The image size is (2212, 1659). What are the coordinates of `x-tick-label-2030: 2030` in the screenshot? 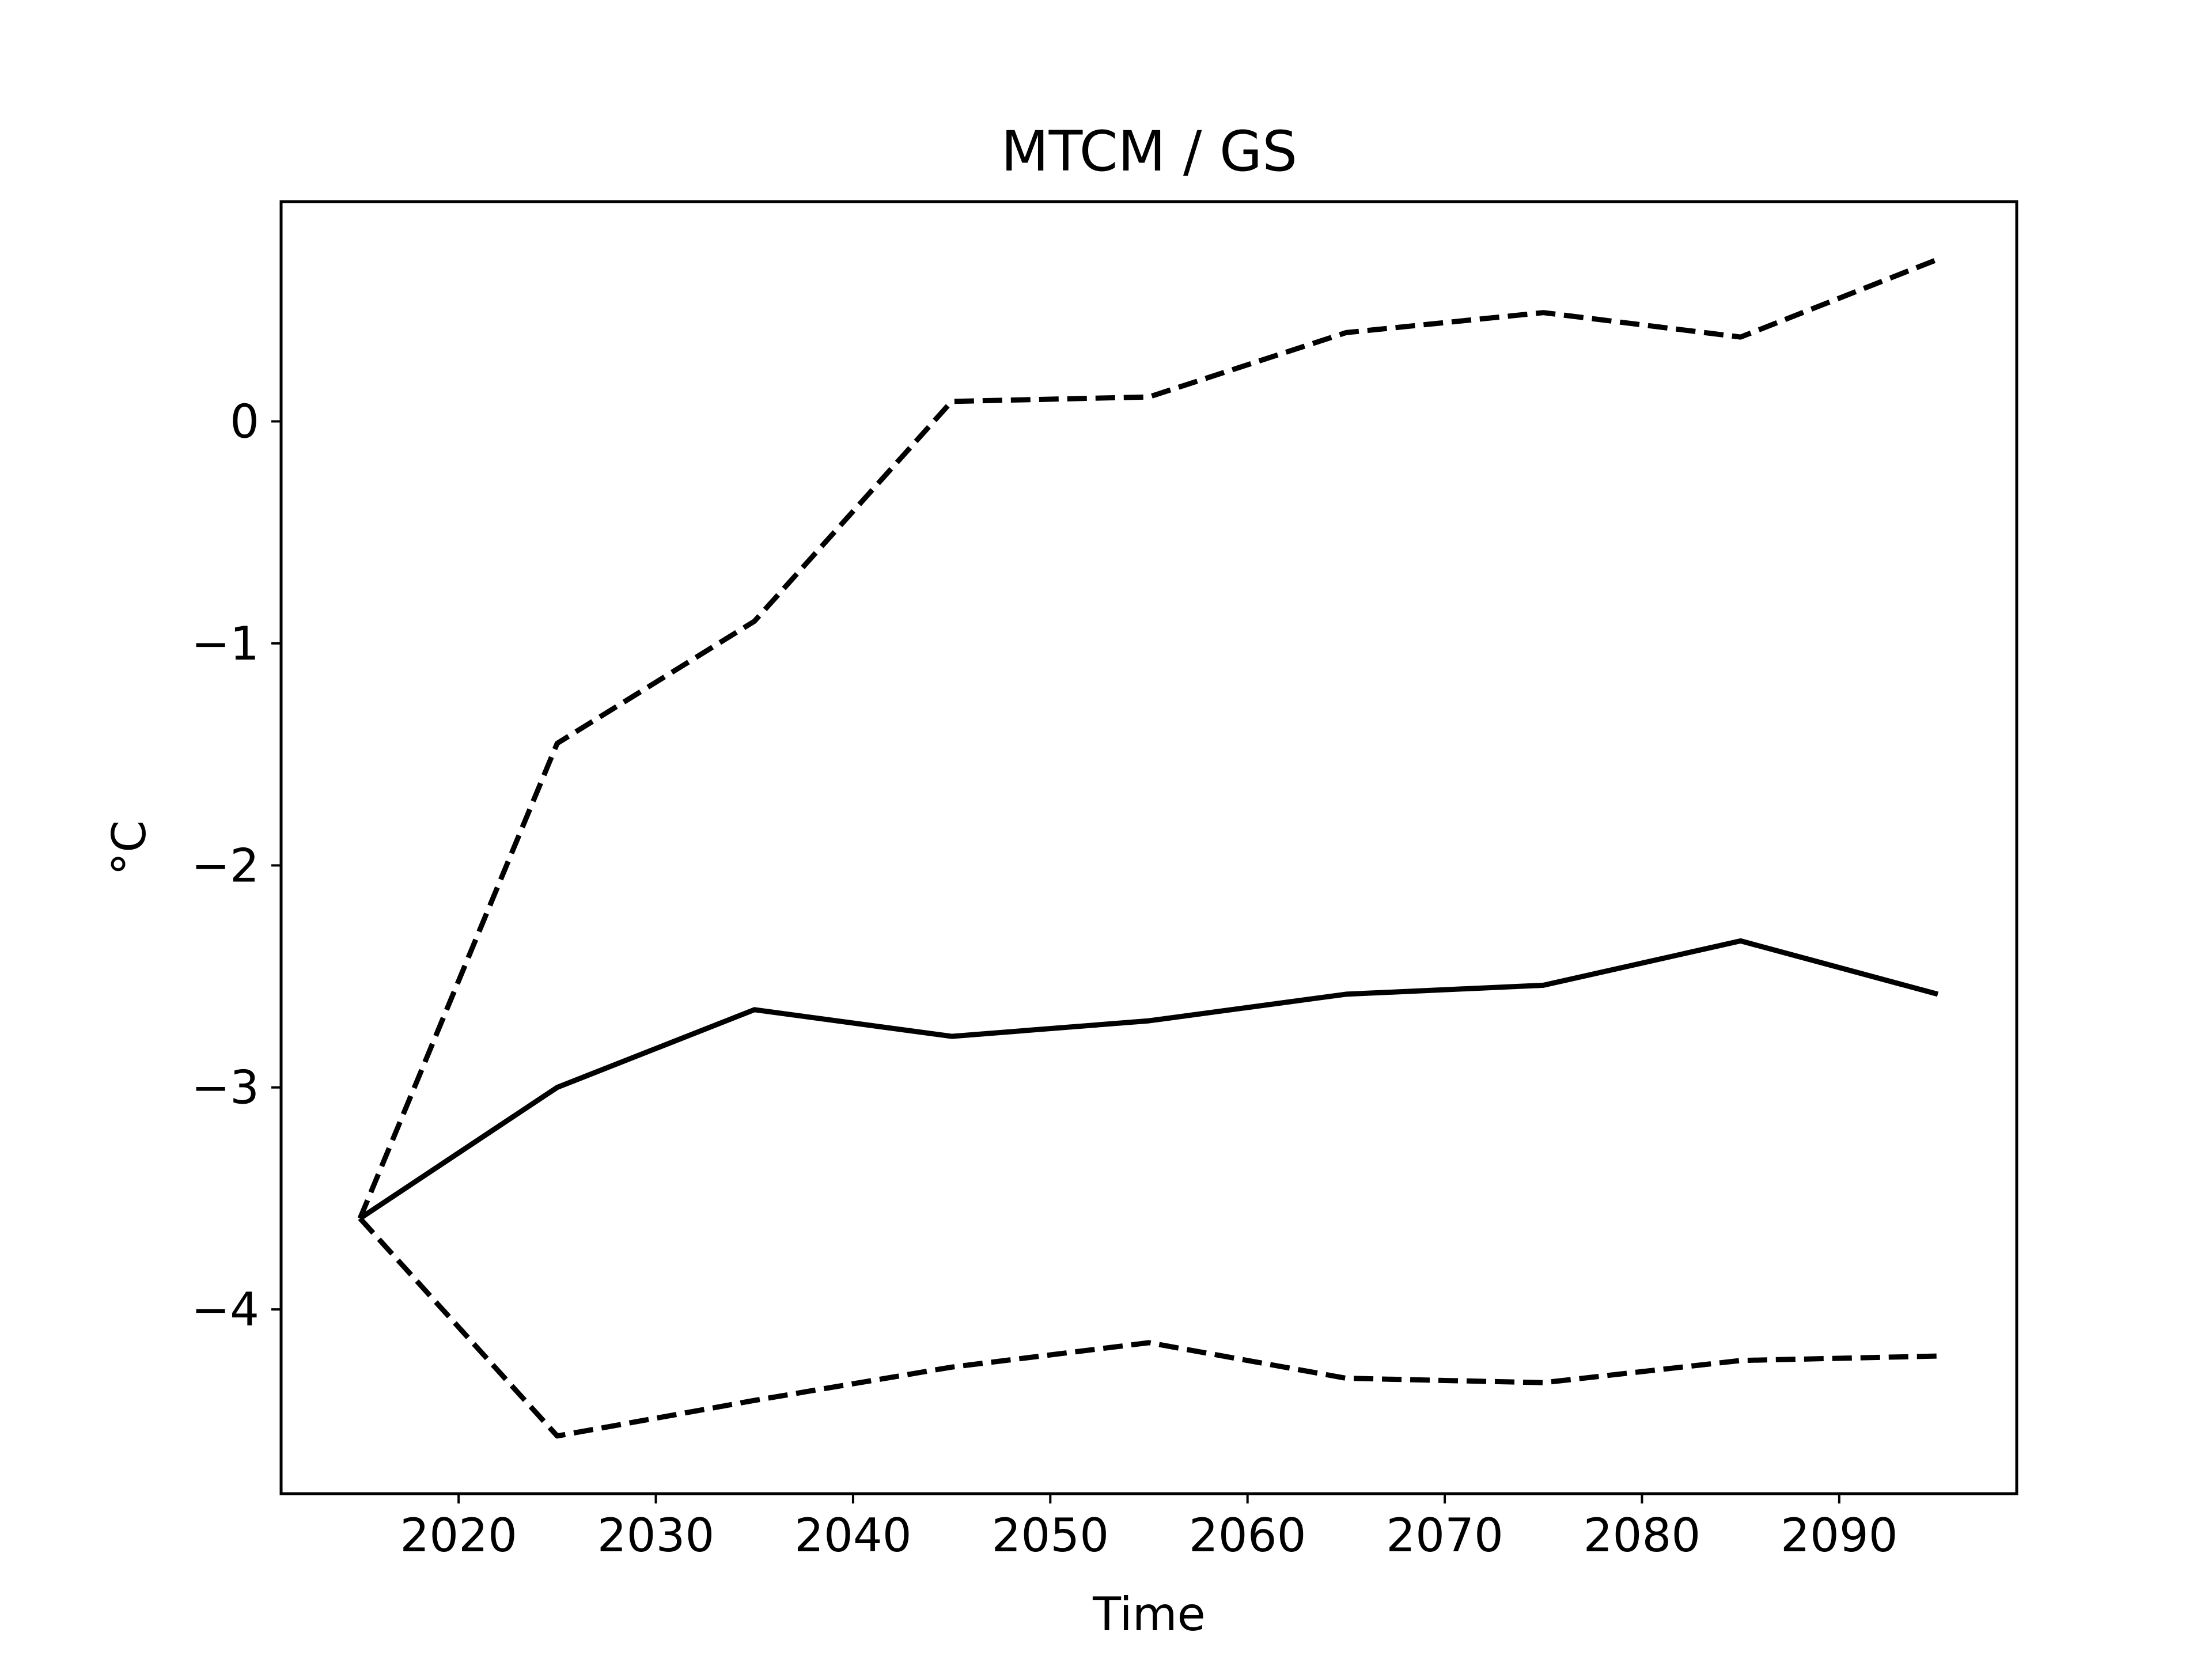 It's located at (656, 1535).